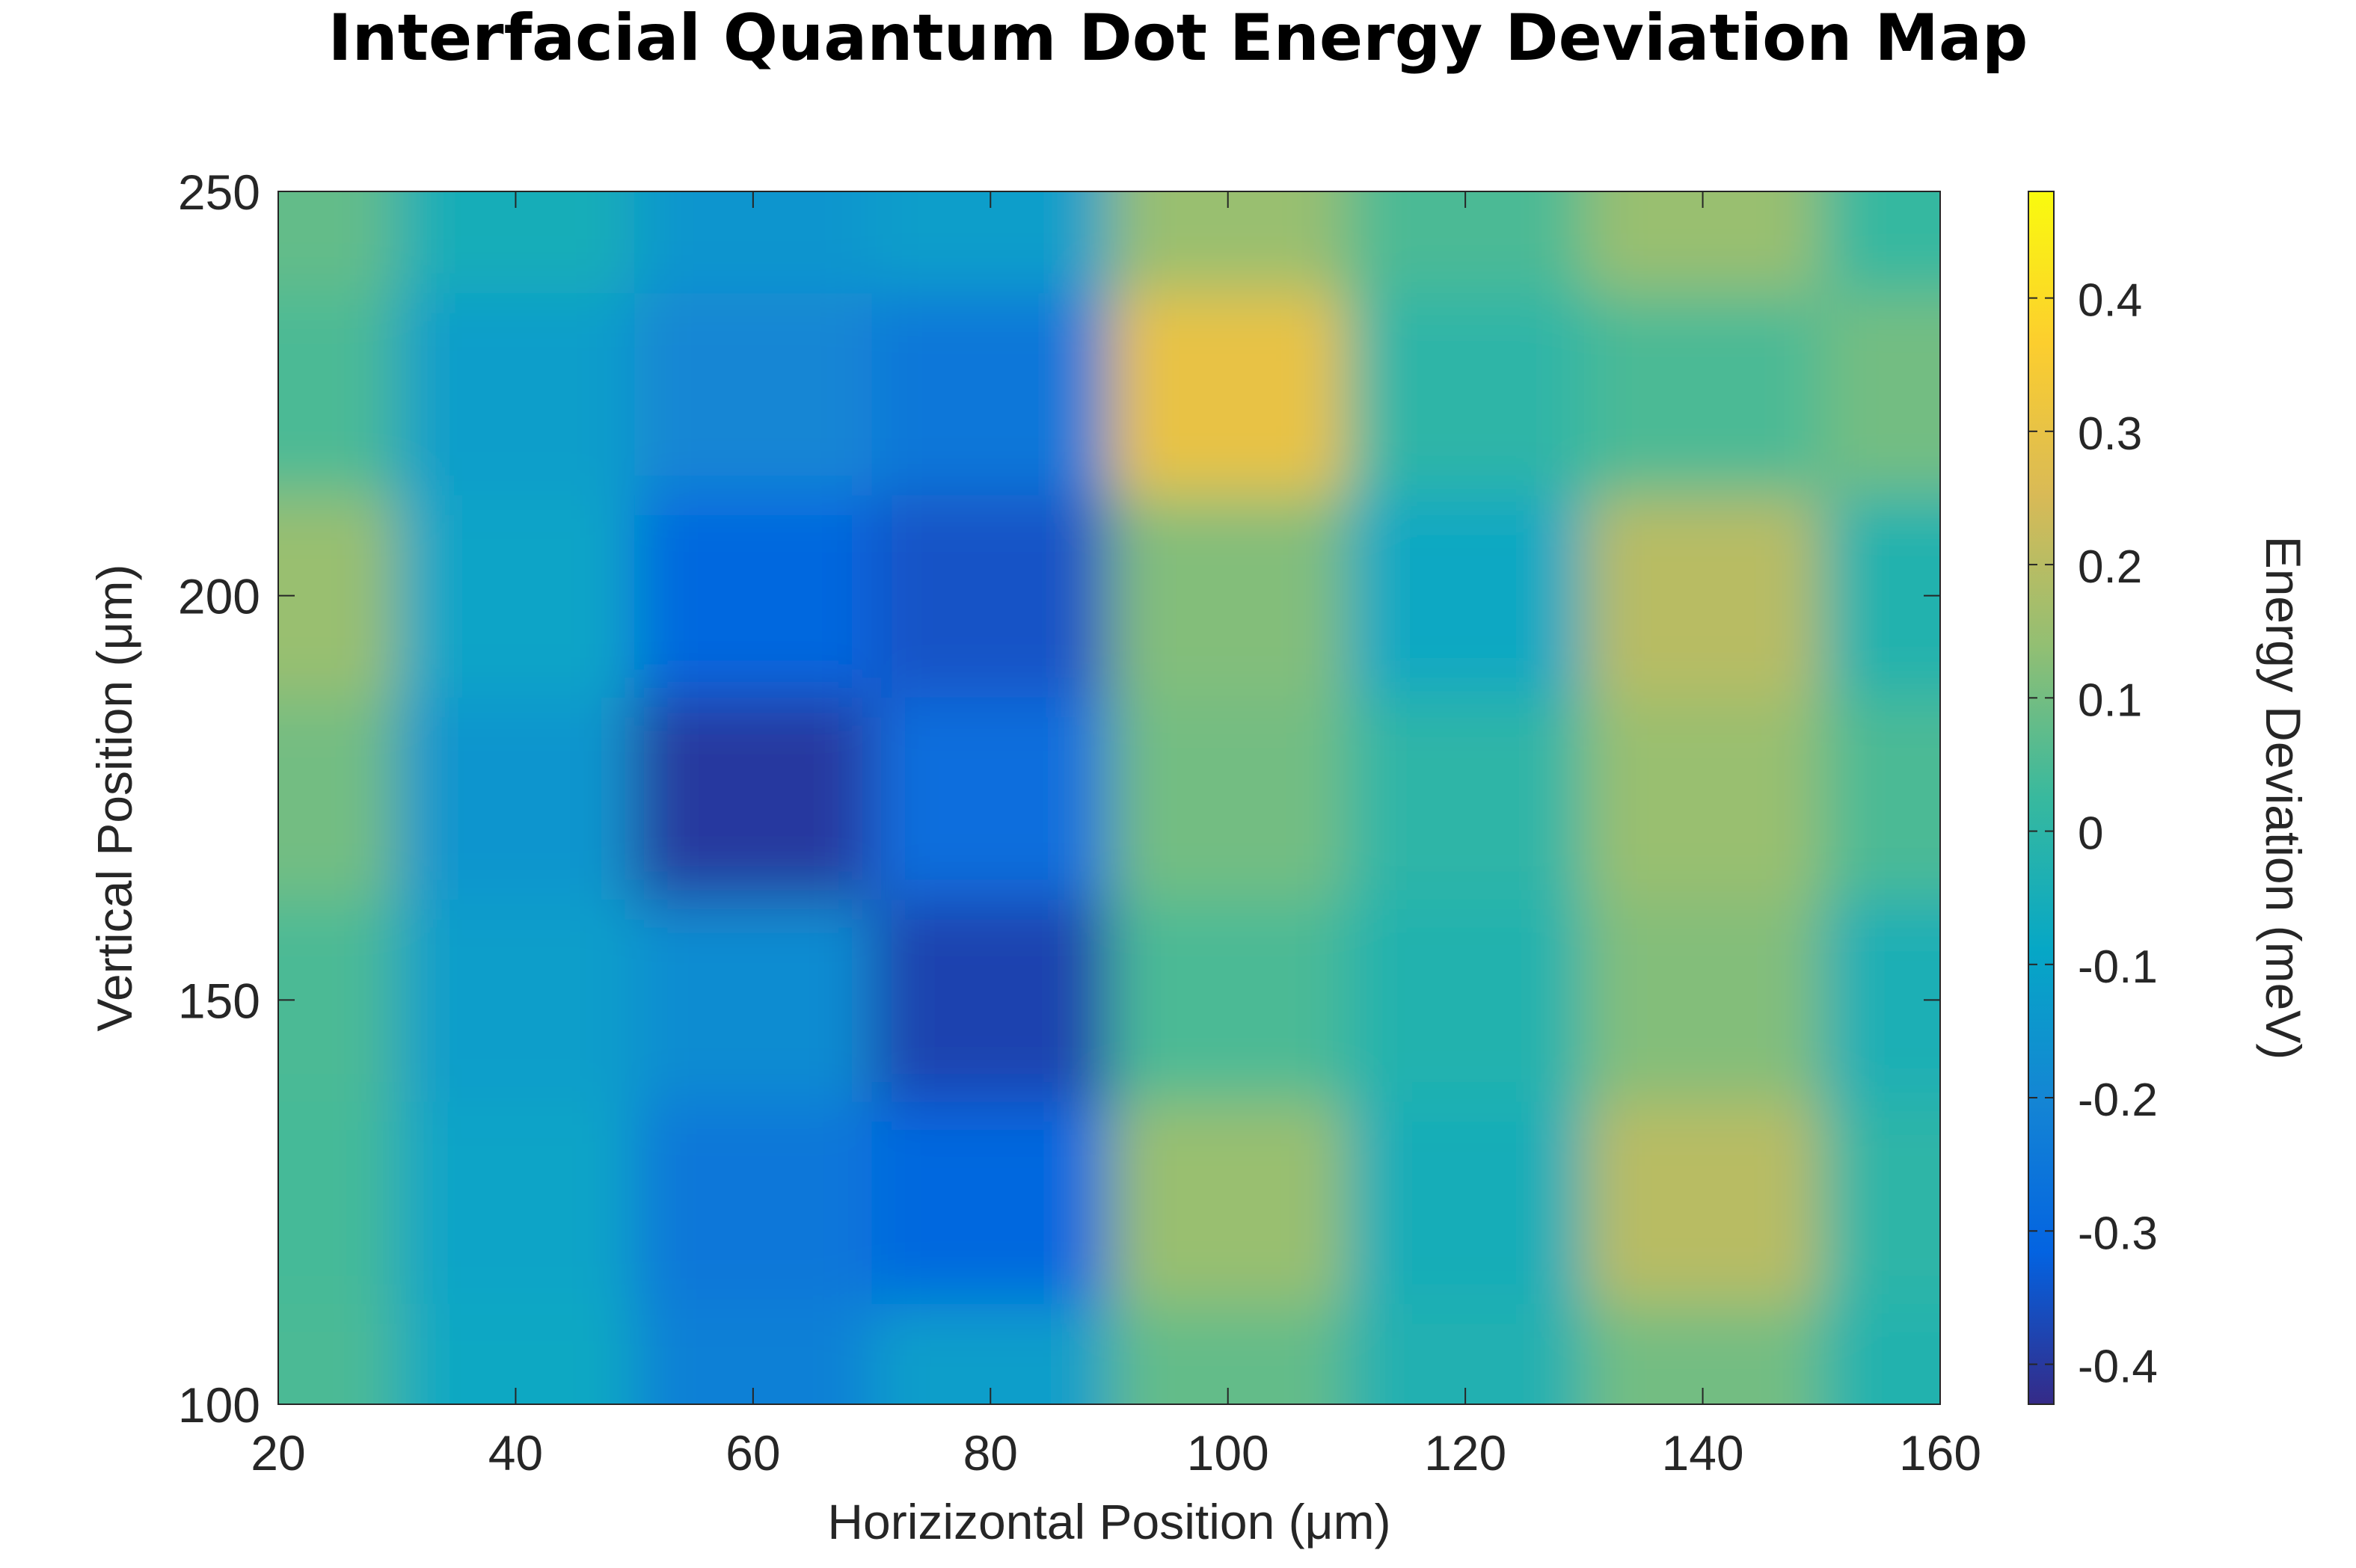 The width and height of the screenshot is (2356, 1568). Describe the element at coordinates (2118, 1100) in the screenshot. I see `colorbar-tick-label: -0.2` at that location.